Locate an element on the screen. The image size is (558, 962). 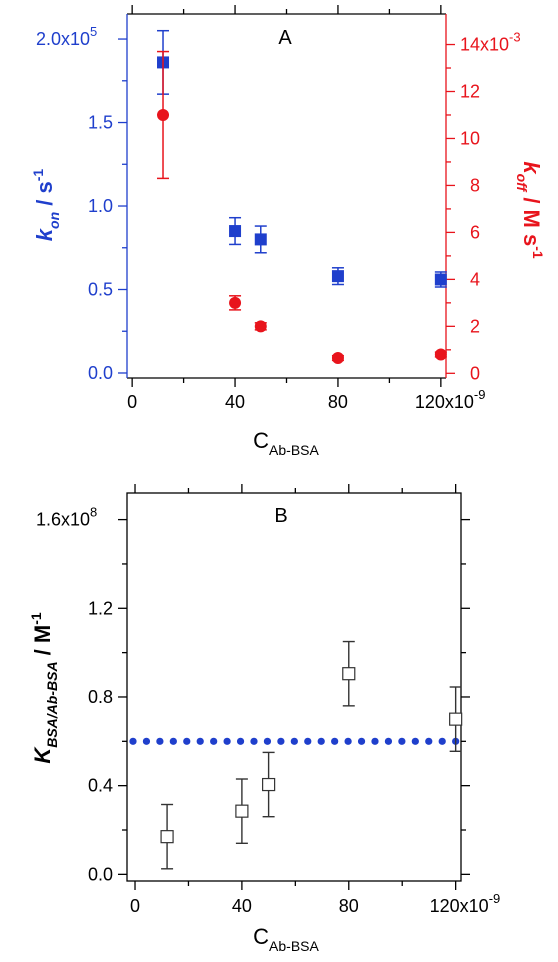
y-right-title-sup: -1 is located at coordinates (538, 252).